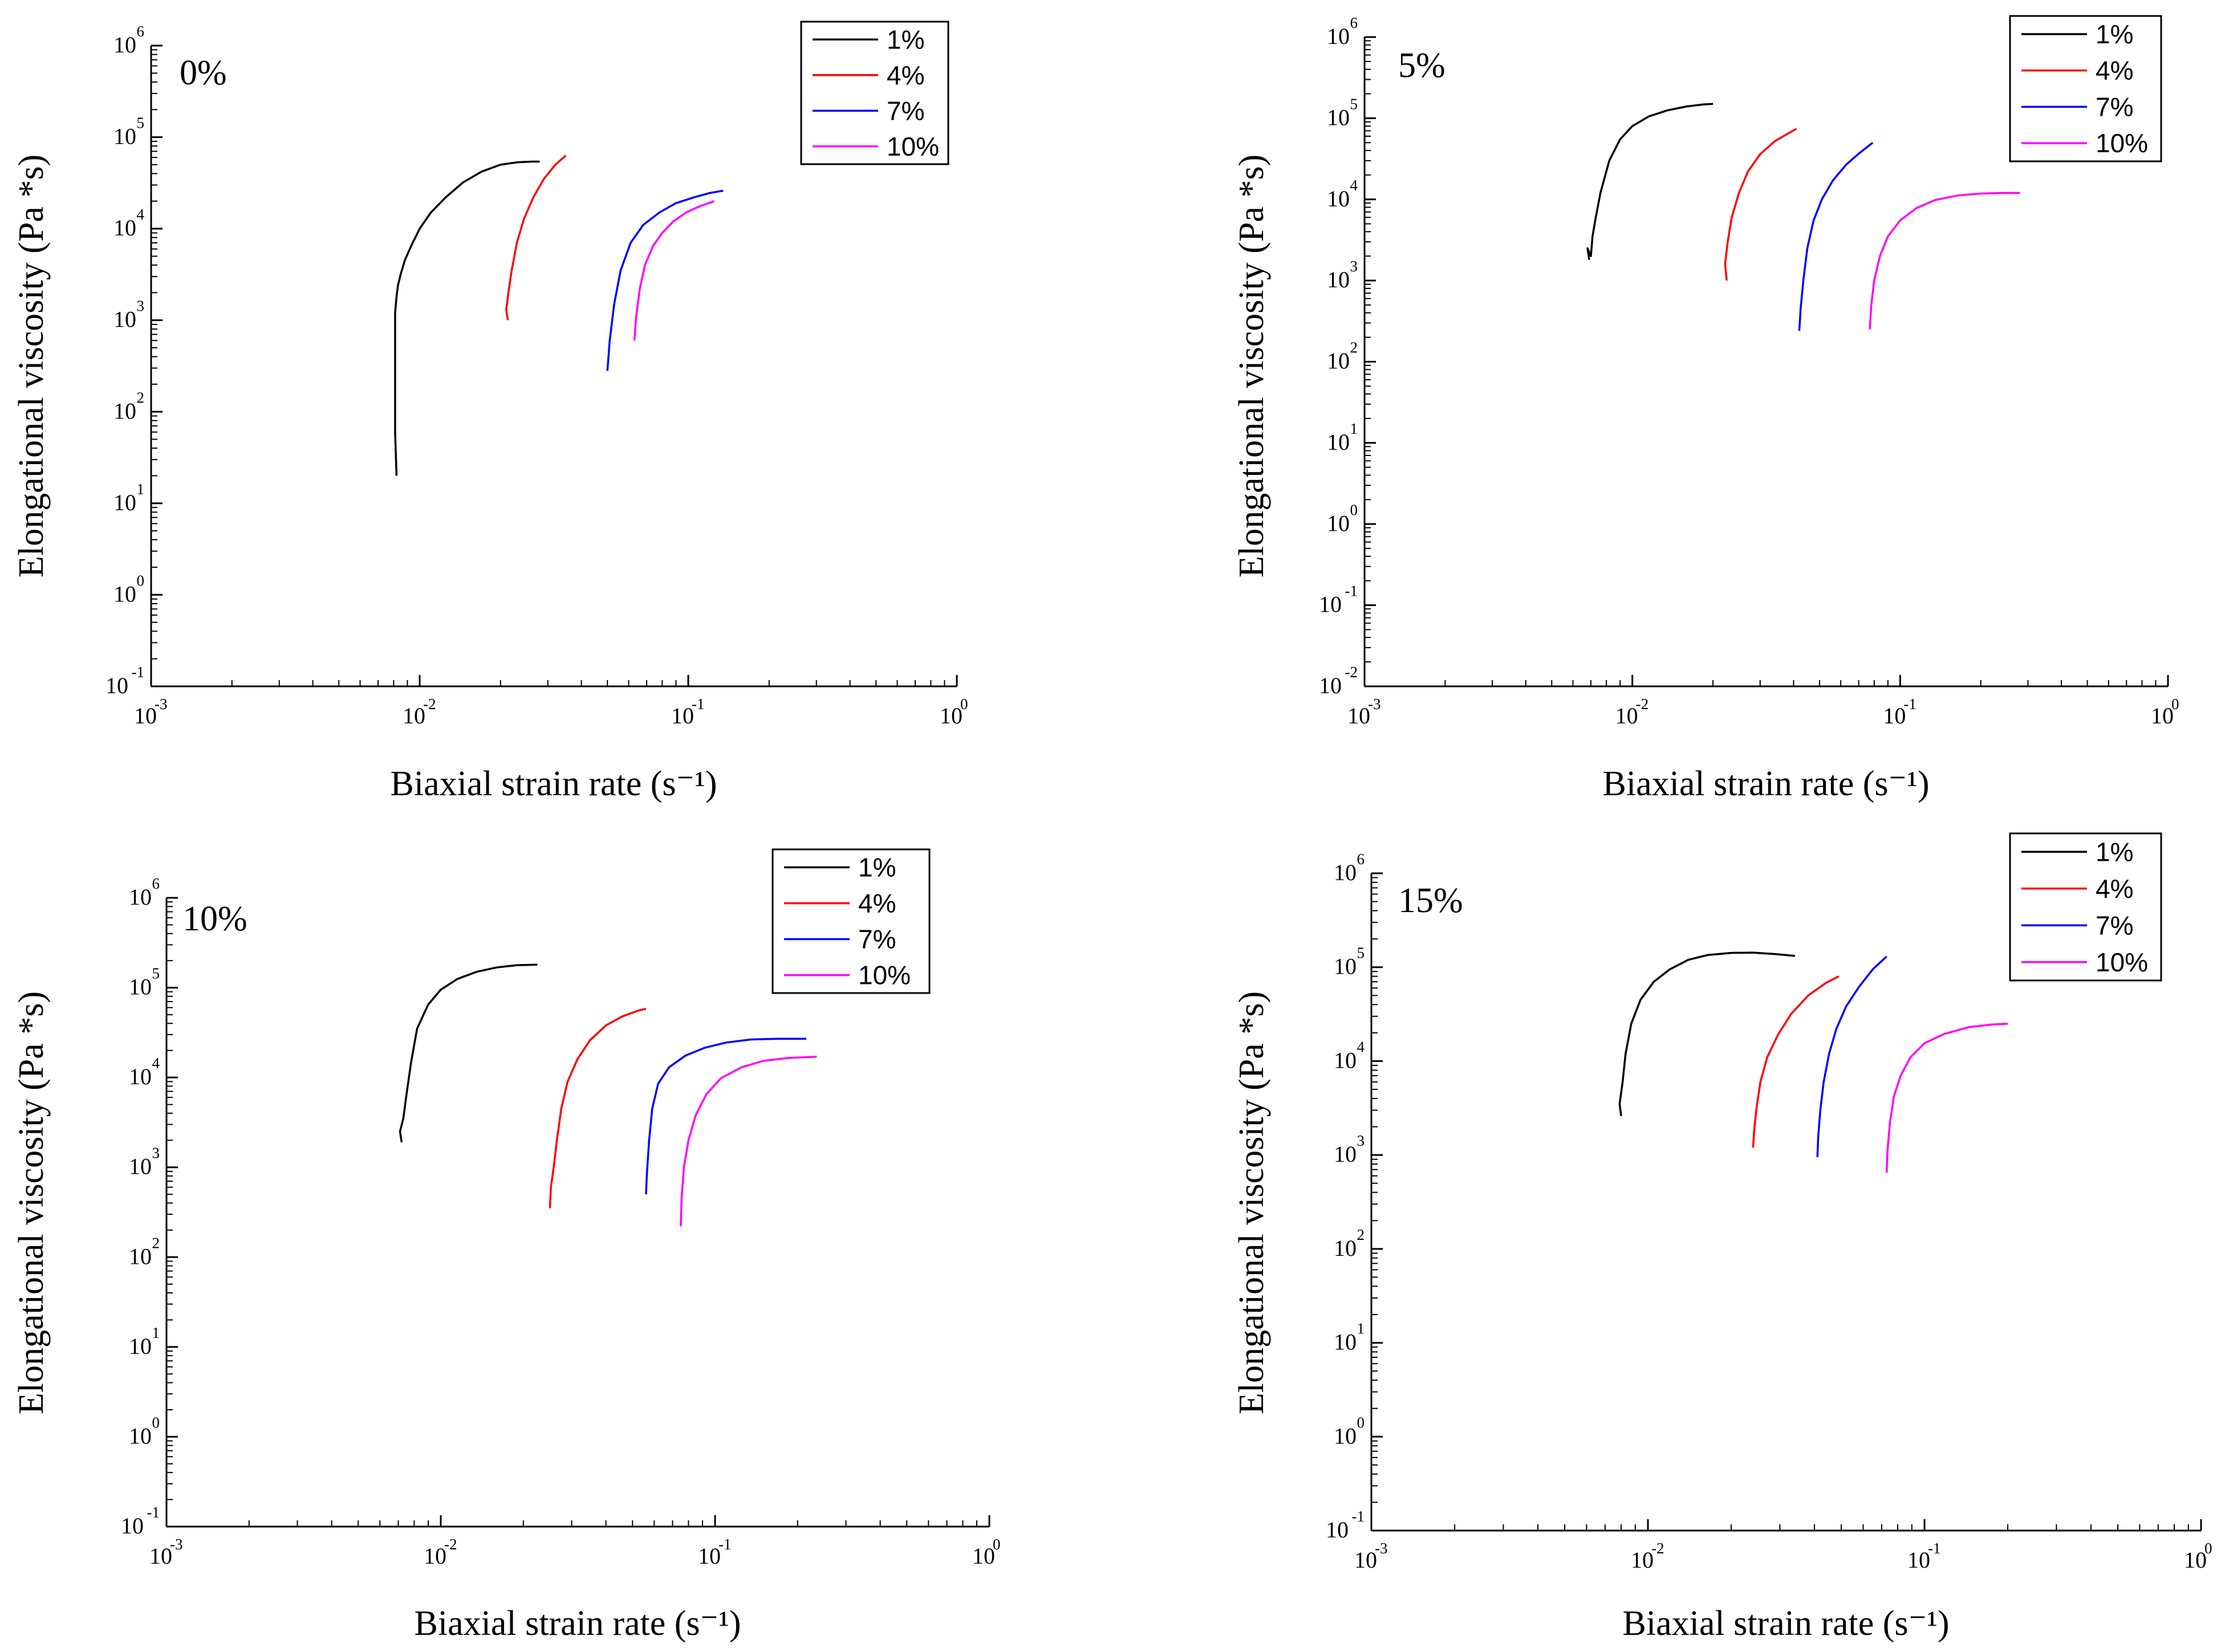 The image size is (2225, 1652). I want to click on series-line-7pct, so click(1851, 1056).